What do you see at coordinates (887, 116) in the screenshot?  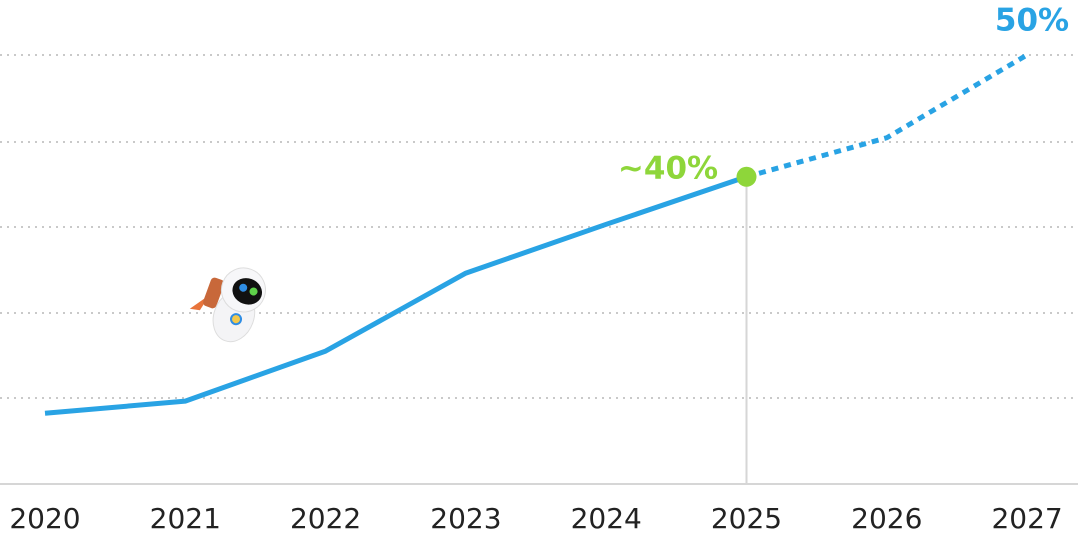 I see `line` at bounding box center [887, 116].